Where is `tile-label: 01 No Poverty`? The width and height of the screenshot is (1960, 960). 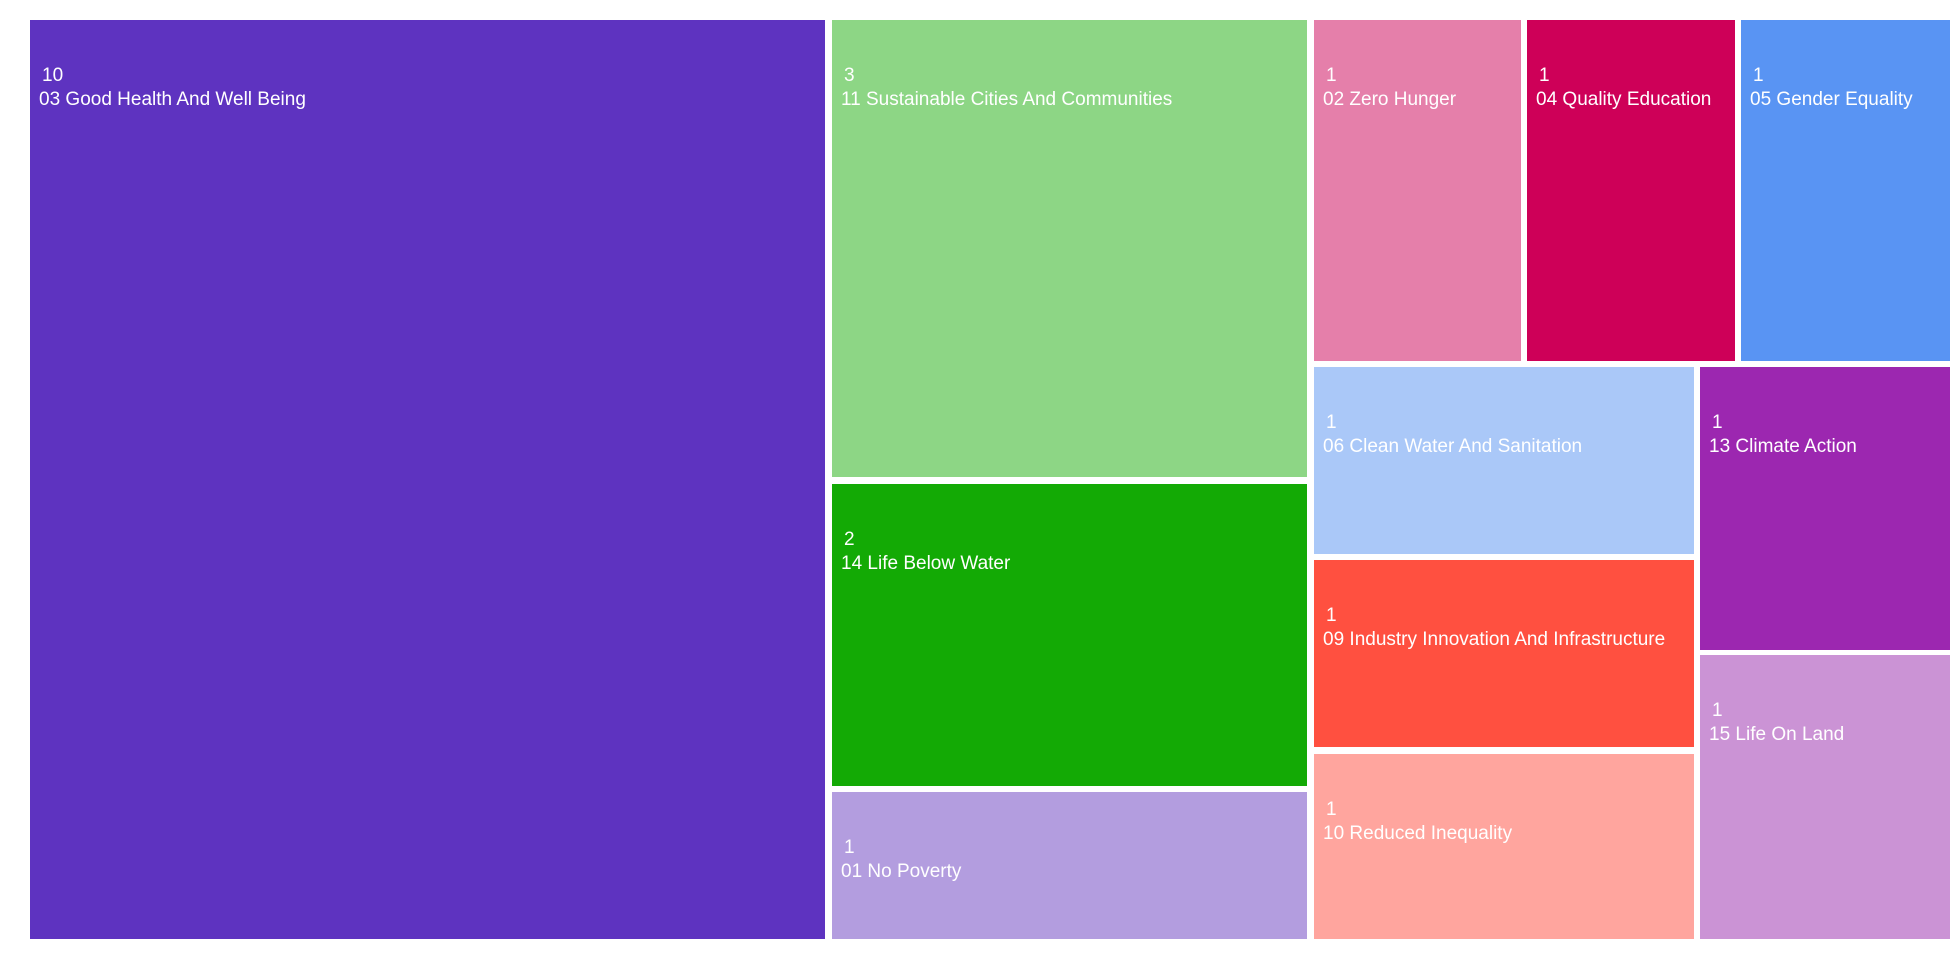
tile-label: 01 No Poverty is located at coordinates (901, 871).